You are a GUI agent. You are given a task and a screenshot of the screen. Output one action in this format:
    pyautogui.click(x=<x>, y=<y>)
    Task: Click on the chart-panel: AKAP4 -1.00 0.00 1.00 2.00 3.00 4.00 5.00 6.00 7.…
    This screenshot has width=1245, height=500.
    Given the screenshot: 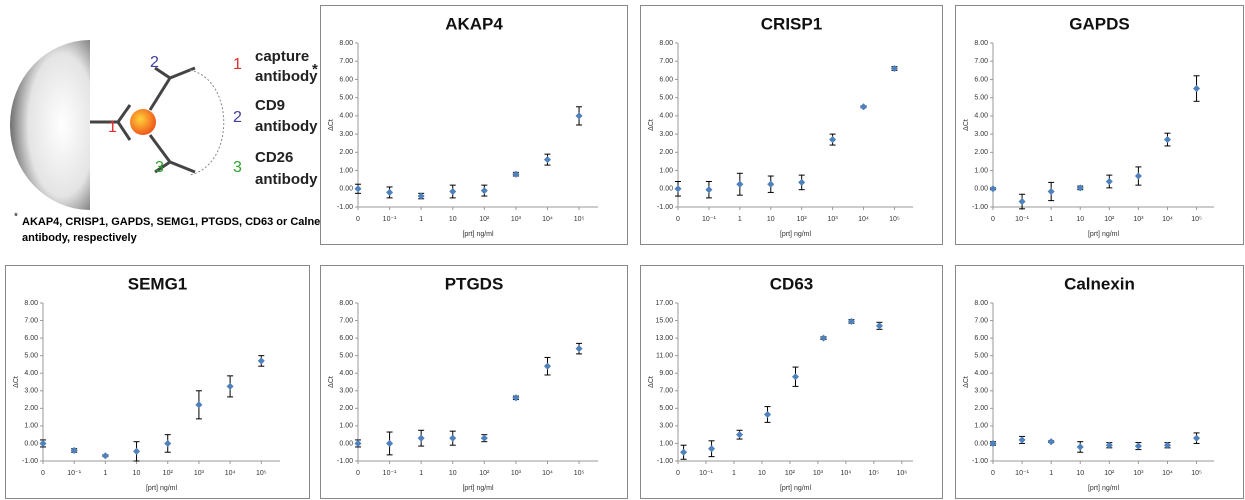 What is the action you would take?
    pyautogui.click(x=474, y=125)
    